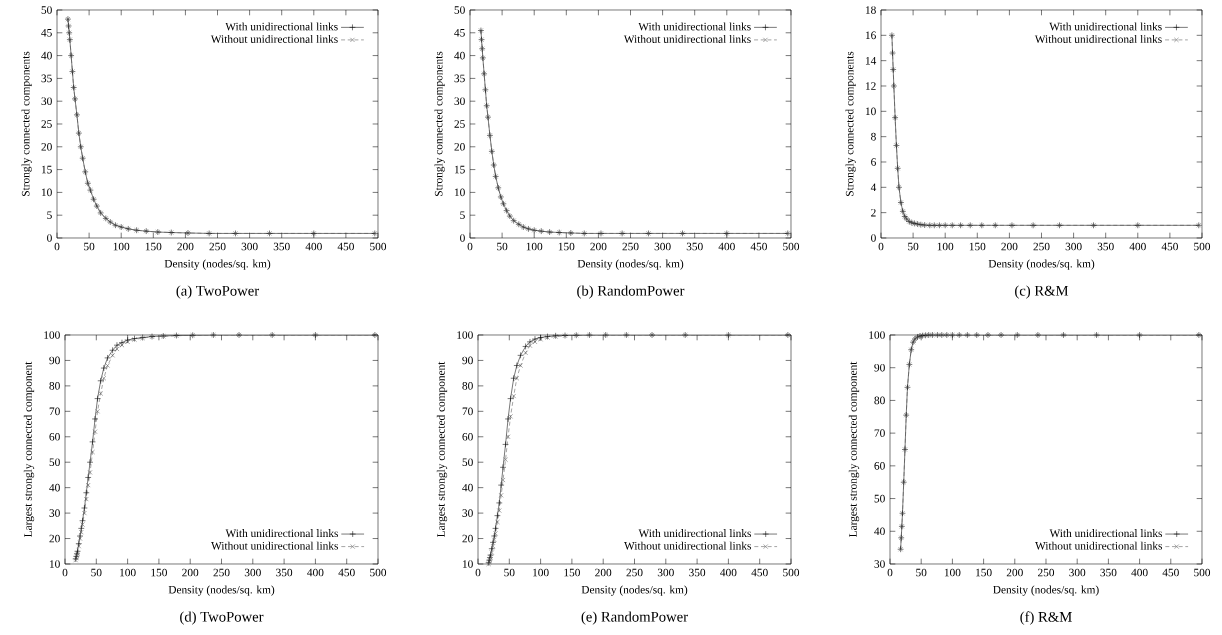 The width and height of the screenshot is (1222, 635). Describe the element at coordinates (870, 35) in the screenshot. I see `y-tick-label: 16` at that location.